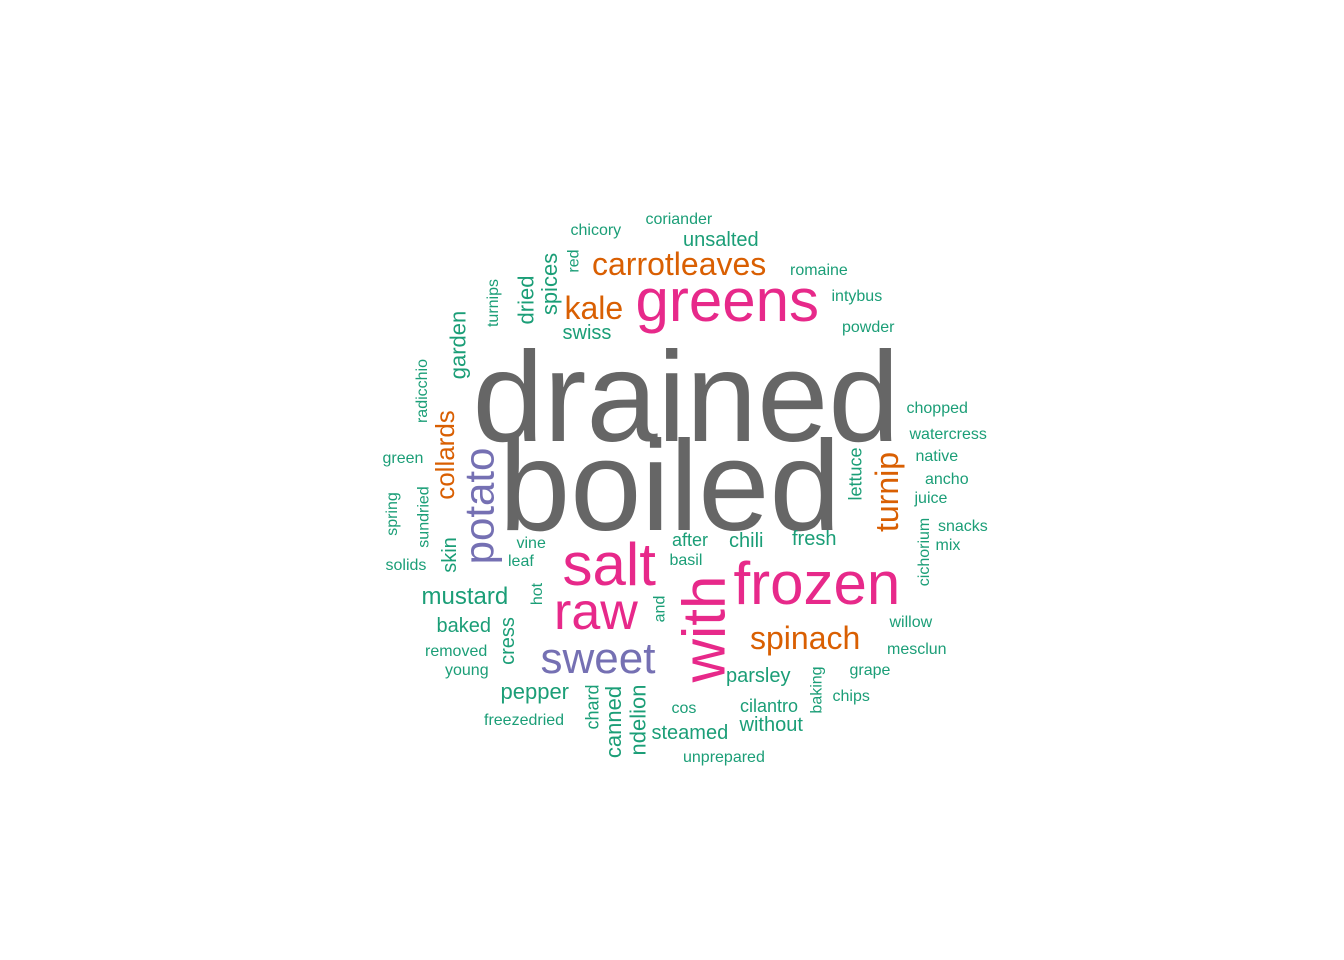  Describe the element at coordinates (690, 733) in the screenshot. I see `word-steamed: steamed` at that location.